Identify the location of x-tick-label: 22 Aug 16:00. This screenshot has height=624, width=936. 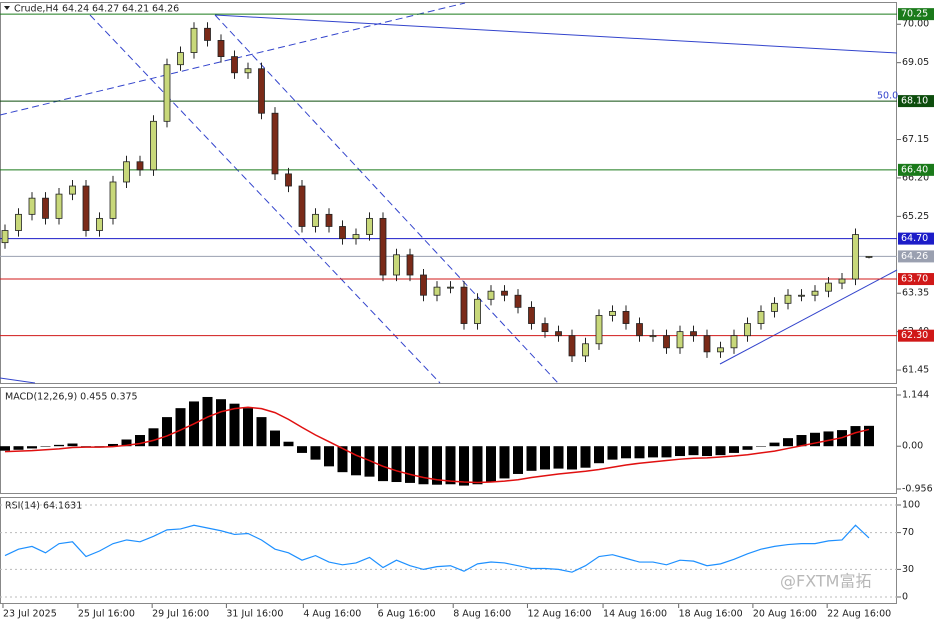
(859, 614).